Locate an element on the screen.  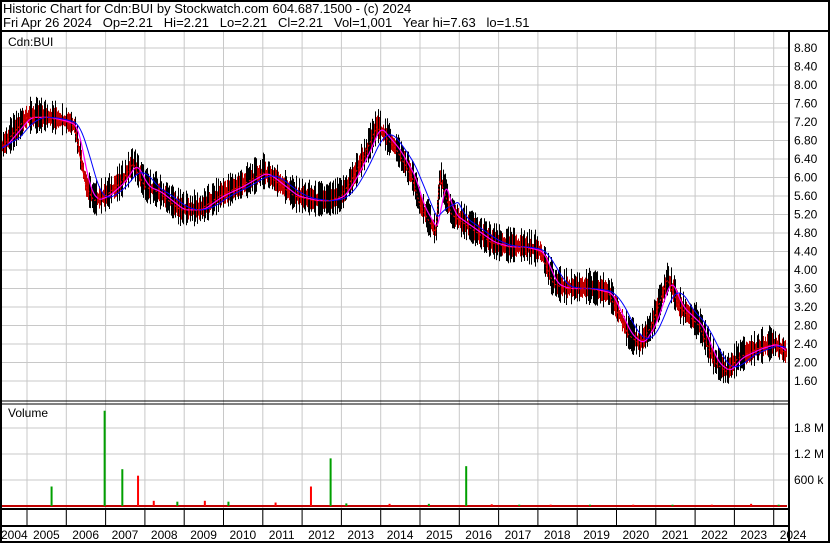
year-label: 2008 is located at coordinates (164, 535).